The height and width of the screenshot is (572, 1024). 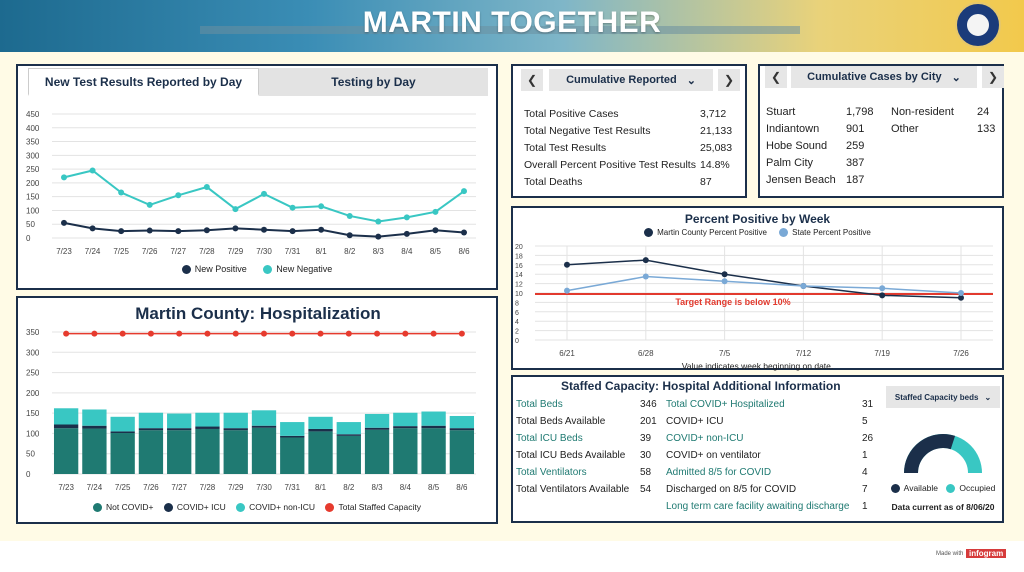 What do you see at coordinates (567, 353) in the screenshot?
I see `x-tick-label: 6/21` at bounding box center [567, 353].